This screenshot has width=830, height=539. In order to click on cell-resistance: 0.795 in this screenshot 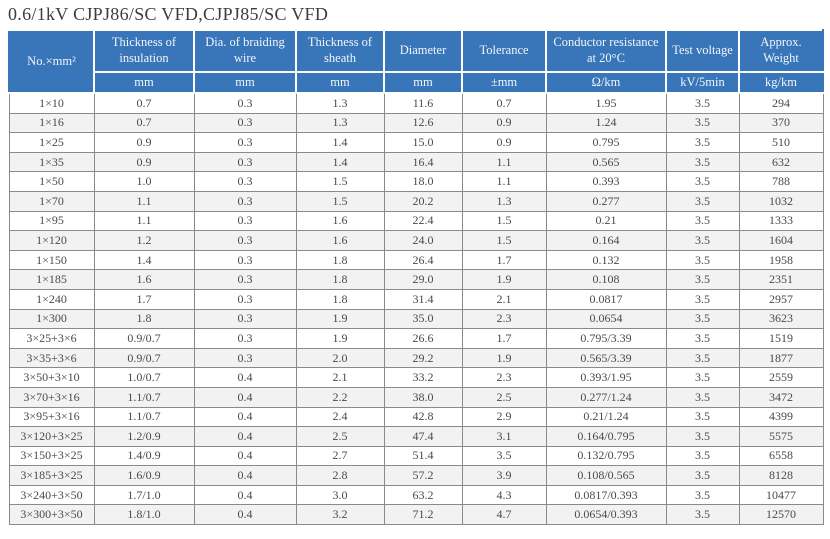, I will do `click(606, 142)`.